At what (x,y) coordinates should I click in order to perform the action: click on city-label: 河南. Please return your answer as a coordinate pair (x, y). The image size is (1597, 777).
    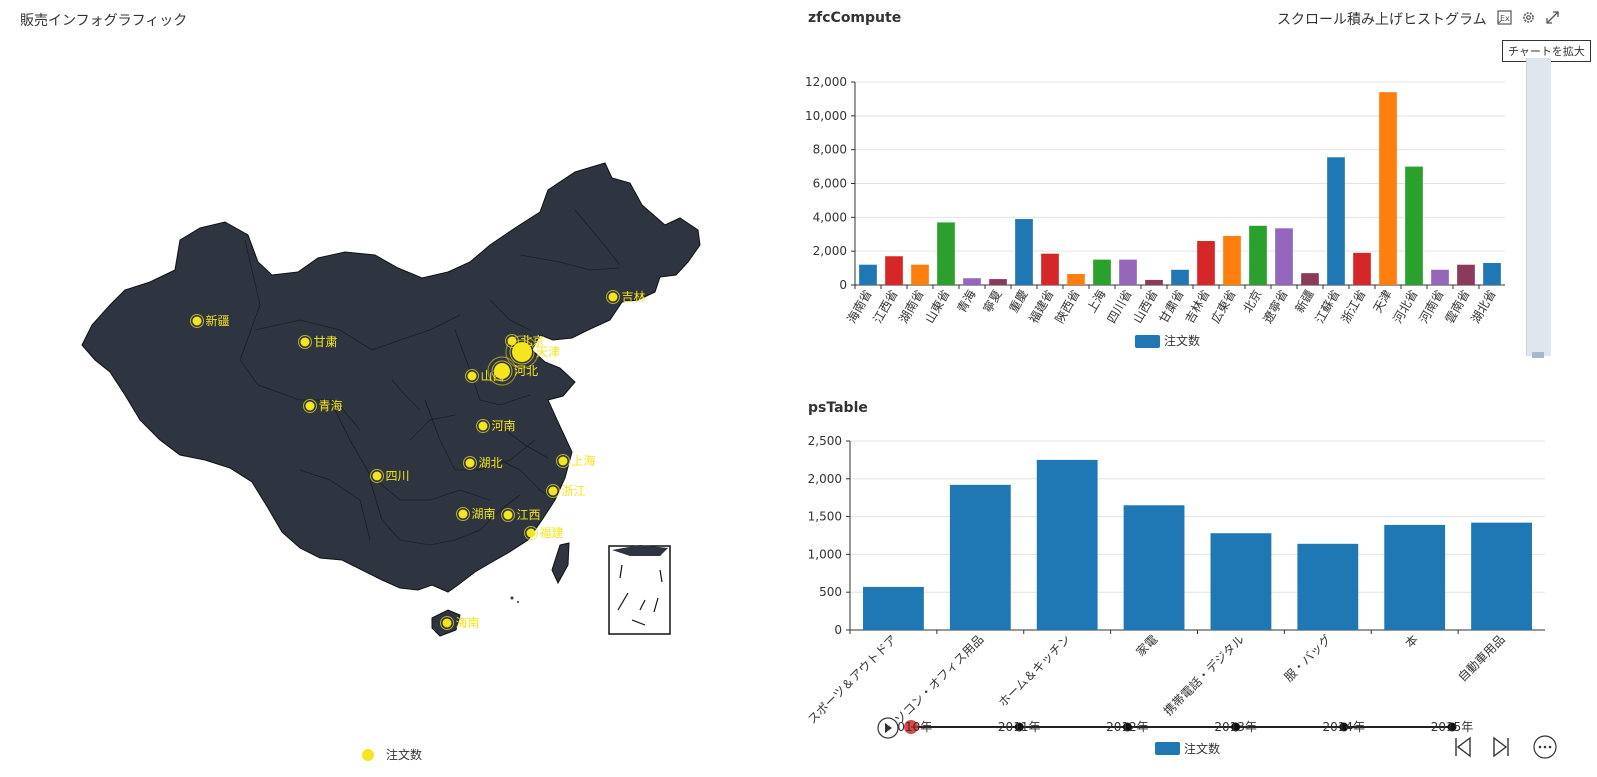
    Looking at the image, I should click on (504, 425).